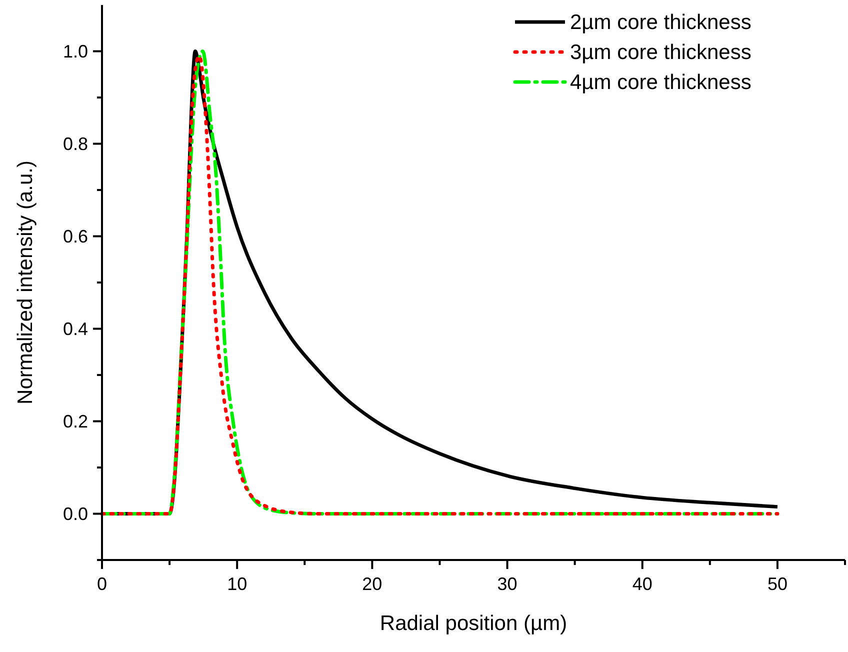 Image resolution: width=848 pixels, height=652 pixels. I want to click on x-axis-title: Radial position (µm), so click(474, 623).